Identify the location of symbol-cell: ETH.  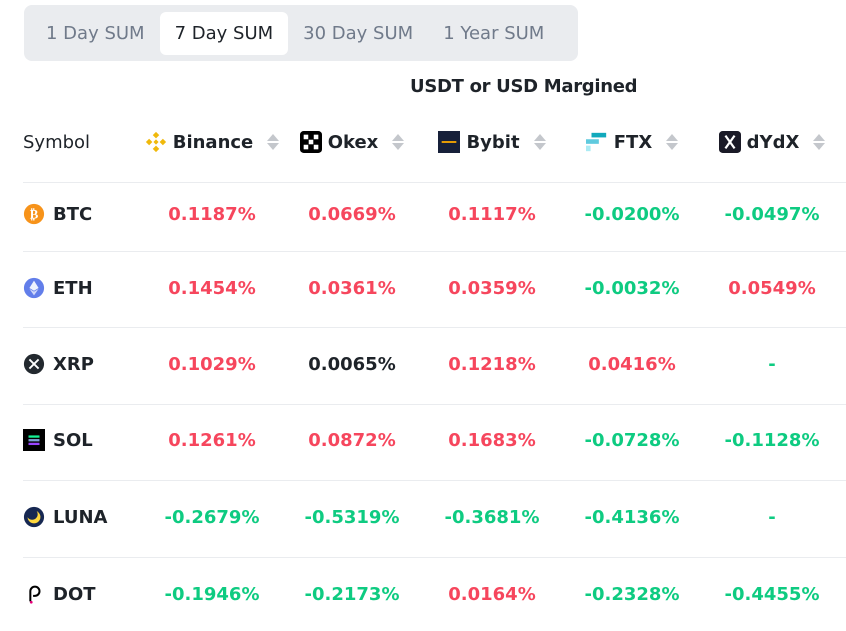
(71, 288).